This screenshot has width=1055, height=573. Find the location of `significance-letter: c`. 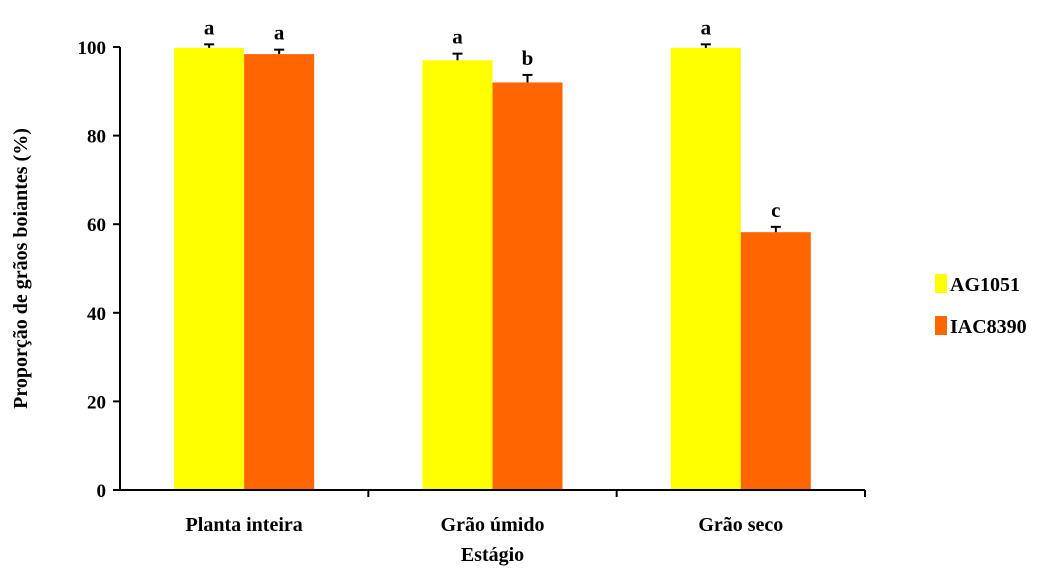

significance-letter: c is located at coordinates (775, 210).